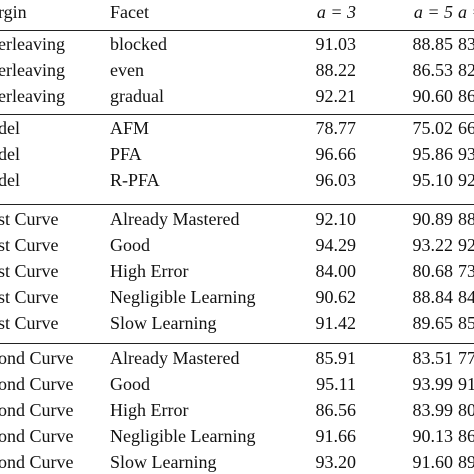 The image size is (474, 474). Describe the element at coordinates (433, 44) in the screenshot. I see `table-cell: 88.85` at that location.